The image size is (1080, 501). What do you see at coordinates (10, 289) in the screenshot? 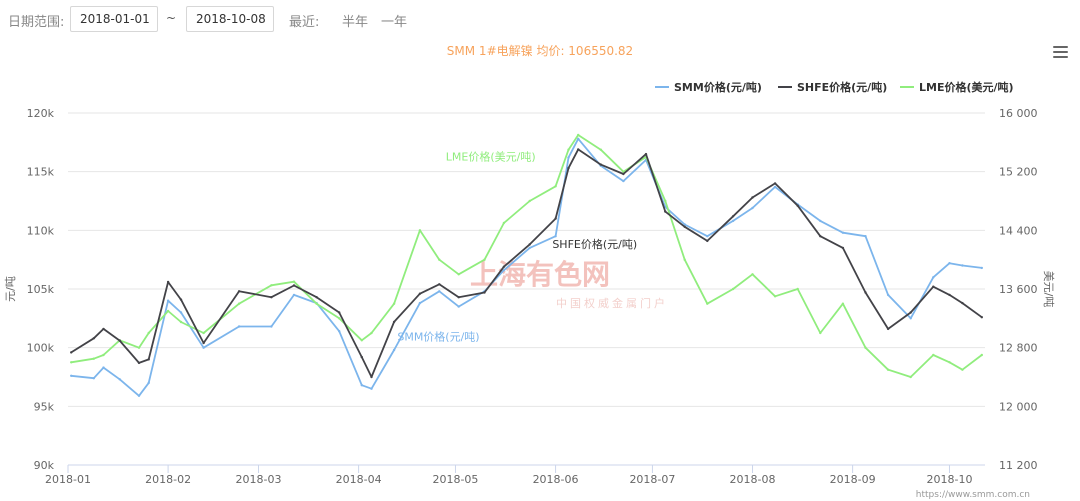
I see `y-left-axis-title: 元/吨` at bounding box center [10, 289].